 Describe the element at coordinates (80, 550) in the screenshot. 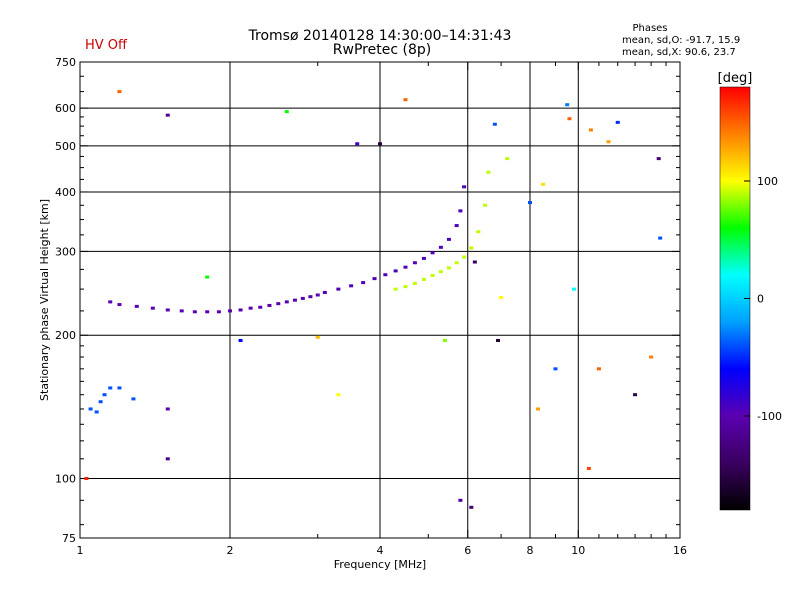

I see `x-tick-label: 1` at that location.